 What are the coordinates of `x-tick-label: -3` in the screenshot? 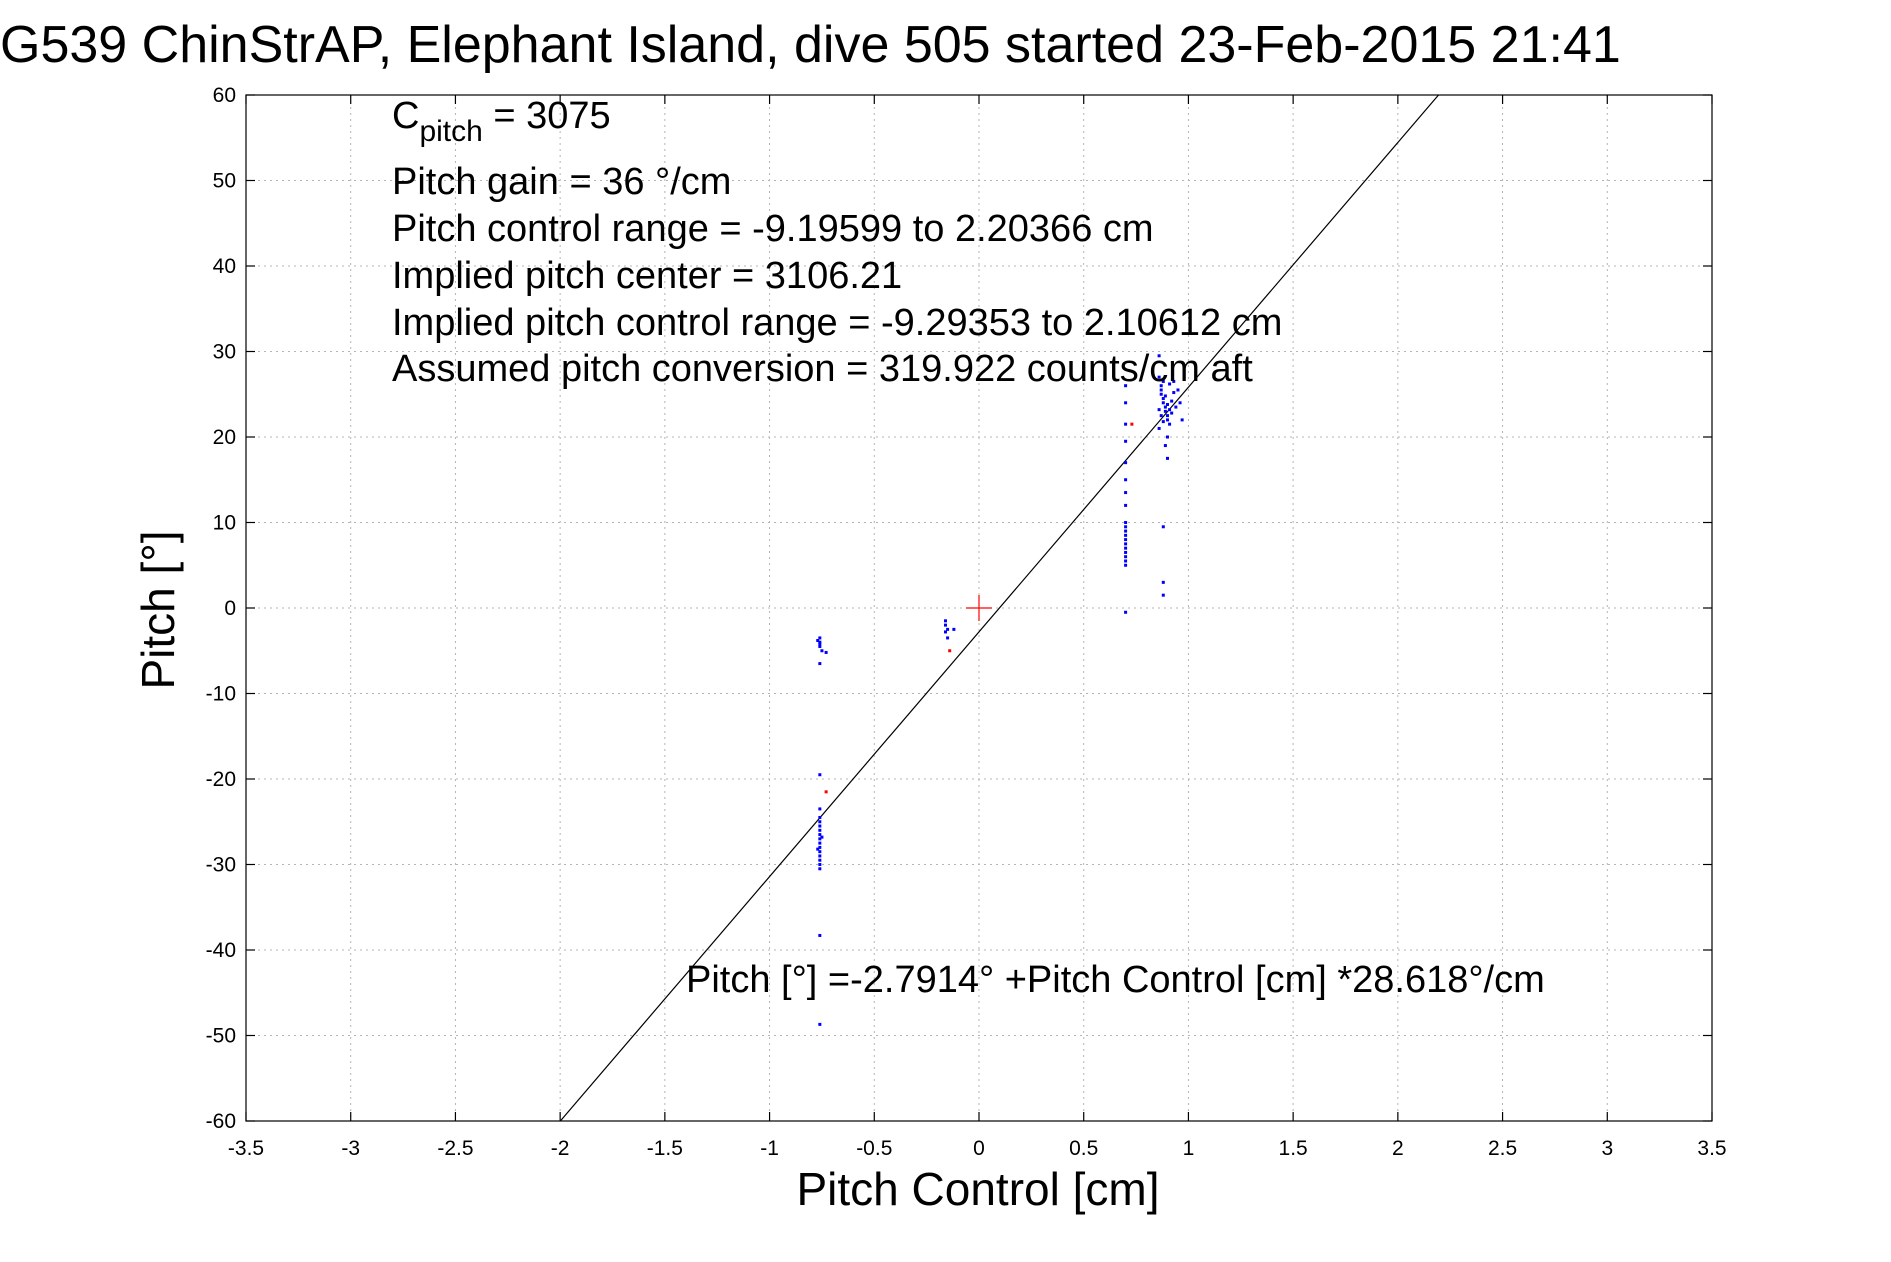 It's located at (350, 1148).